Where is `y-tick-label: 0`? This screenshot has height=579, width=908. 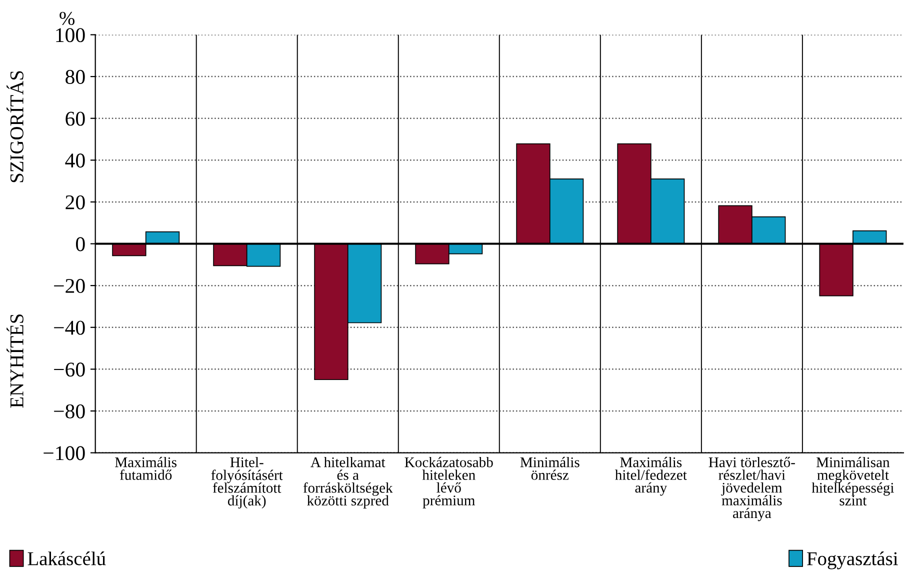 y-tick-label: 0 is located at coordinates (80, 244).